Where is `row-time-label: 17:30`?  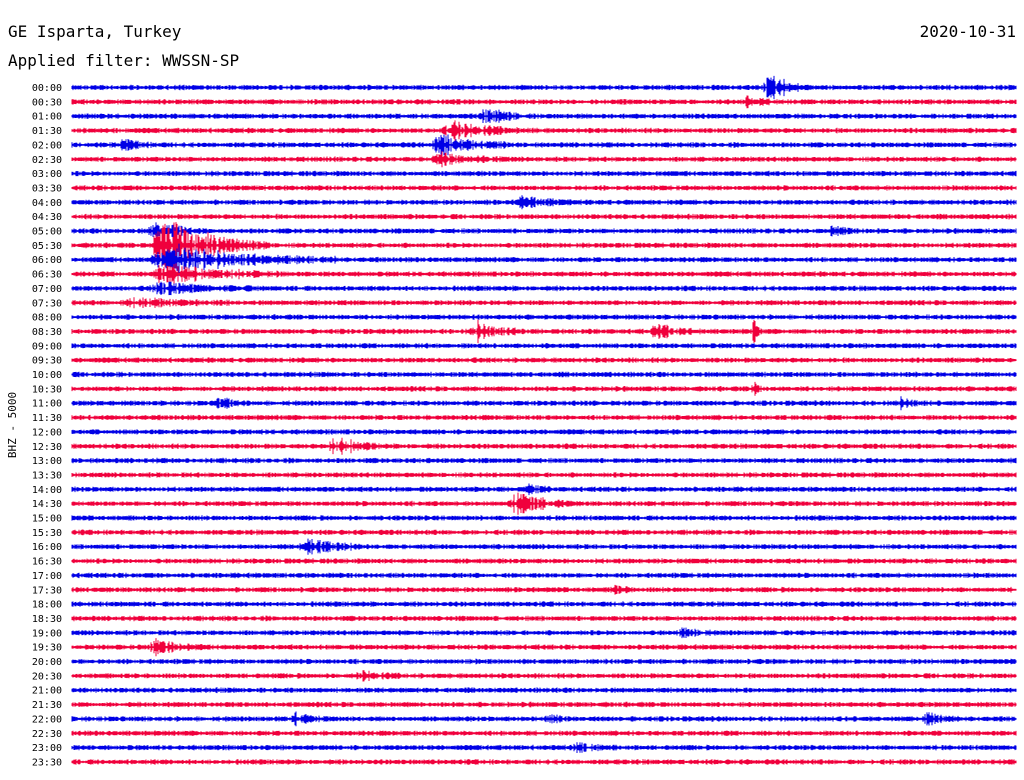 row-time-label: 17:30 is located at coordinates (47, 590).